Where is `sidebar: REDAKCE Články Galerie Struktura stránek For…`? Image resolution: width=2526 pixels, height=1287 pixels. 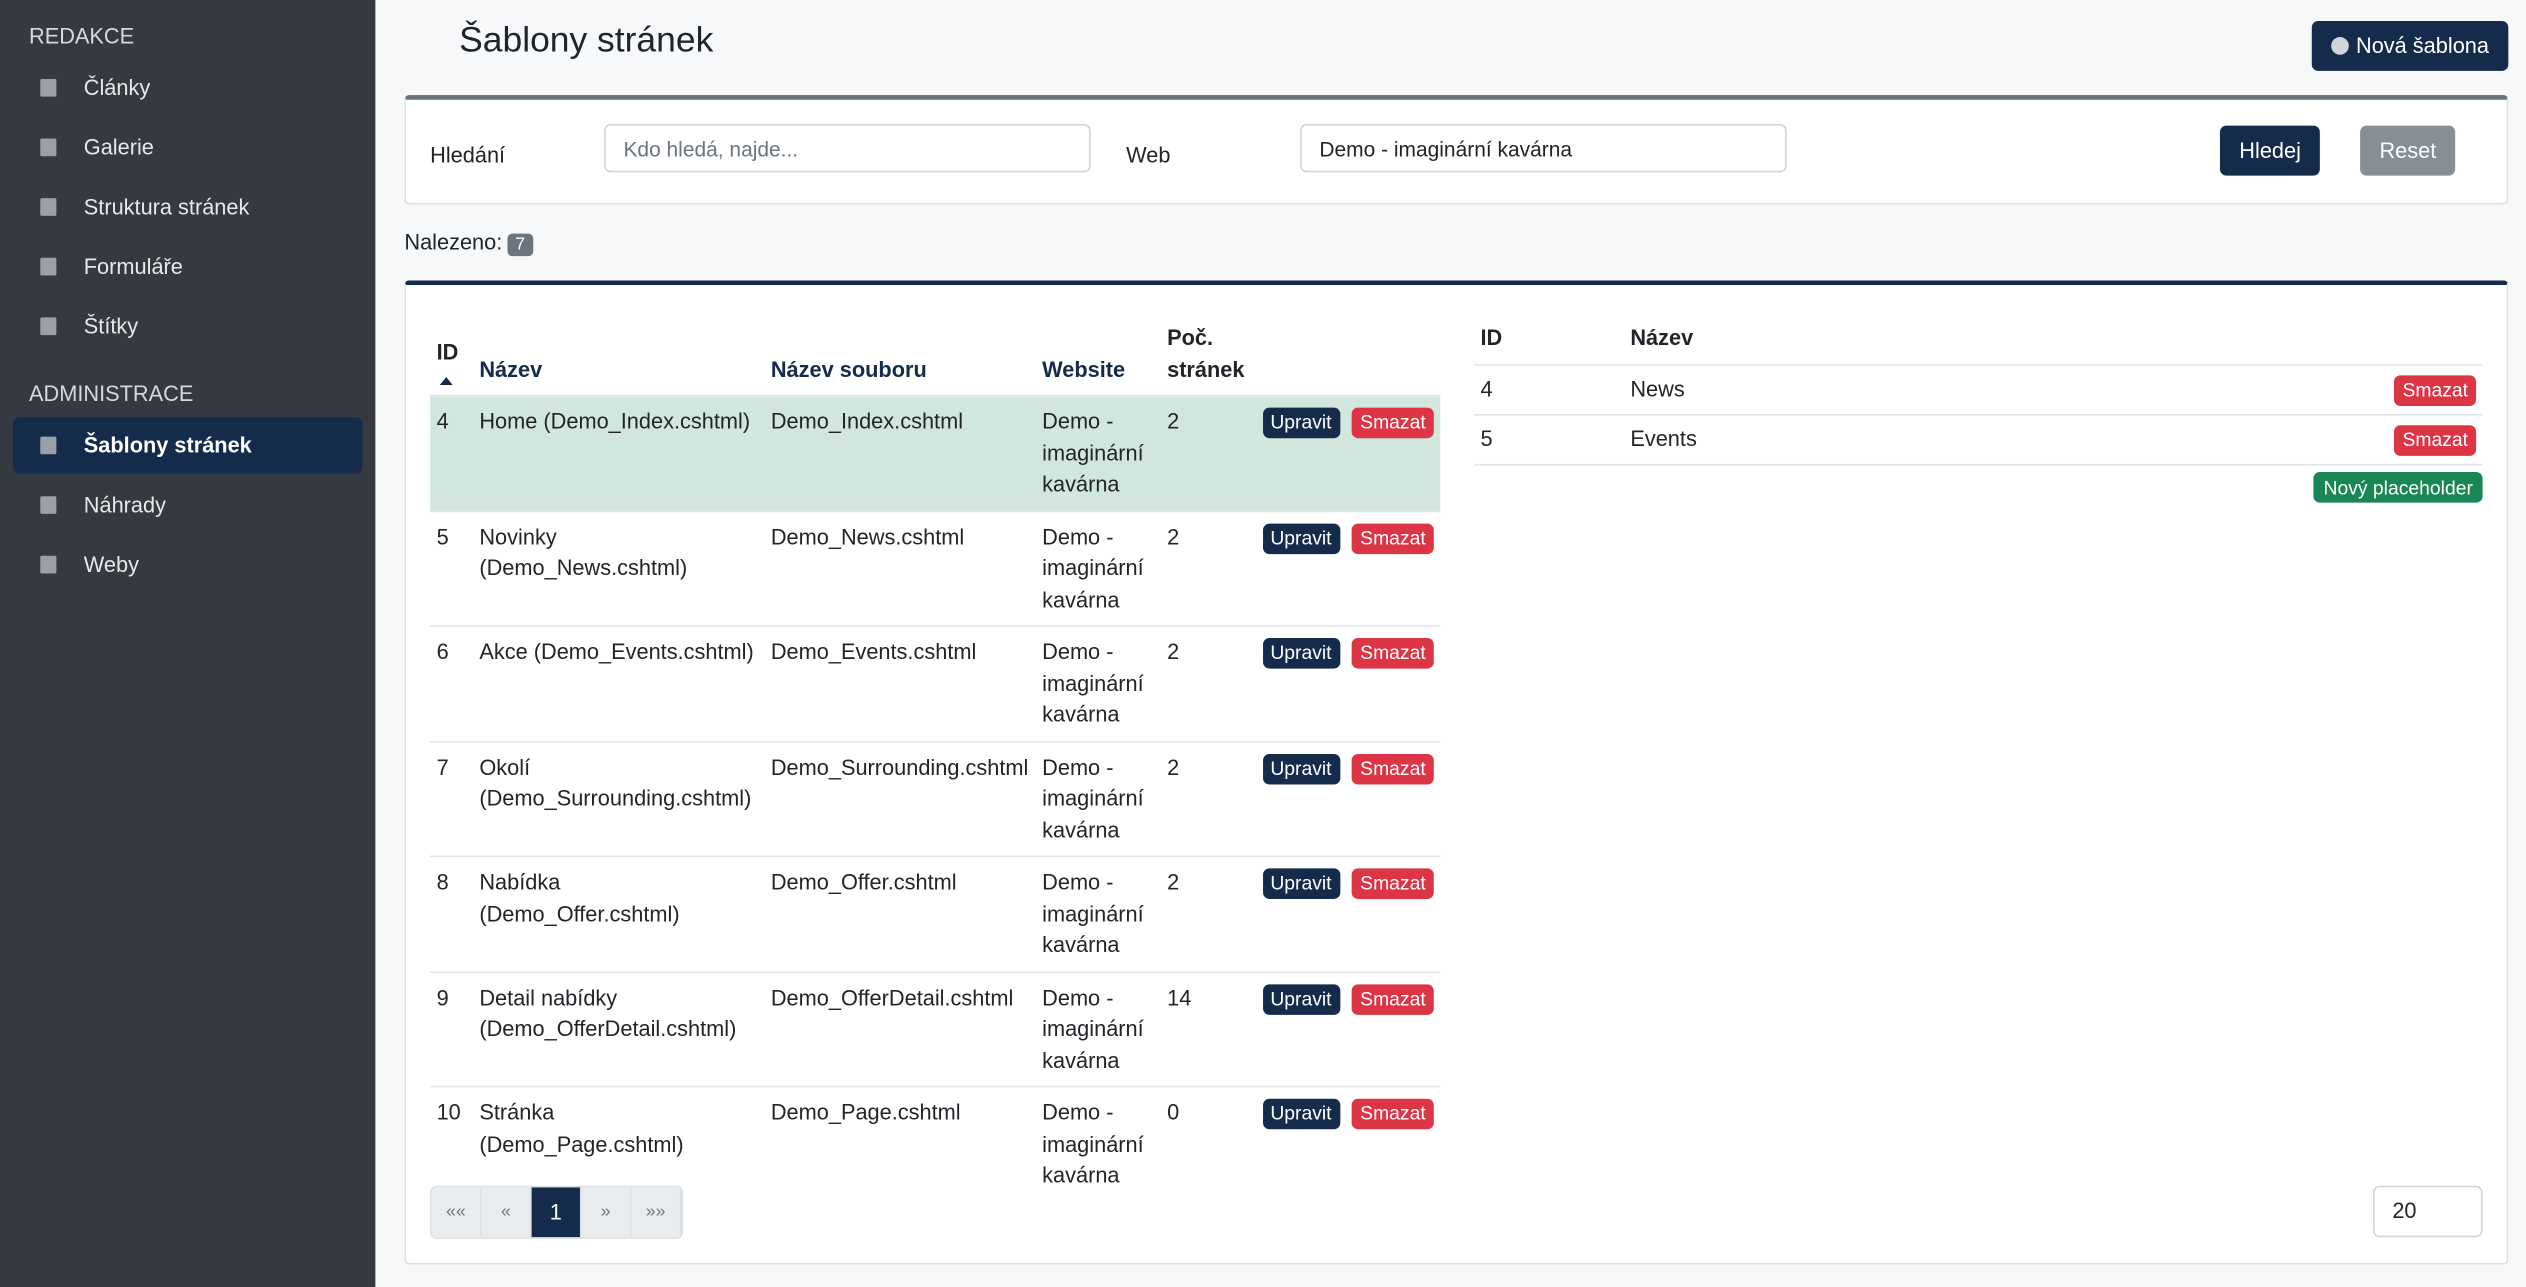
sidebar: REDAKCE Články Galerie Struktura stránek For… is located at coordinates (188, 643).